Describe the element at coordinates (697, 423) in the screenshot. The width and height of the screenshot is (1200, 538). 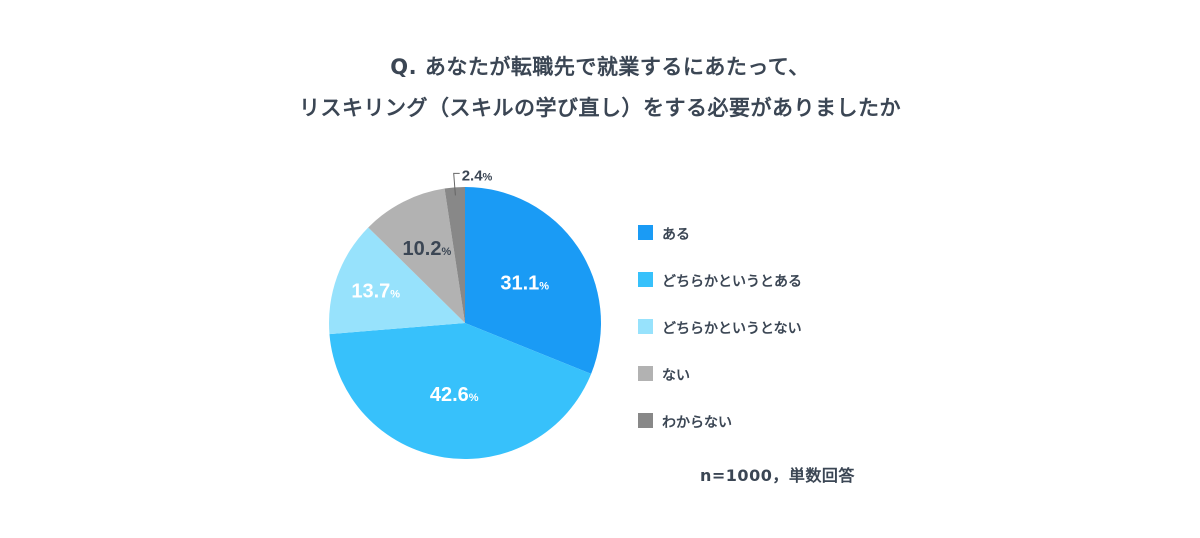
I see `legend-label-5: わからない` at that location.